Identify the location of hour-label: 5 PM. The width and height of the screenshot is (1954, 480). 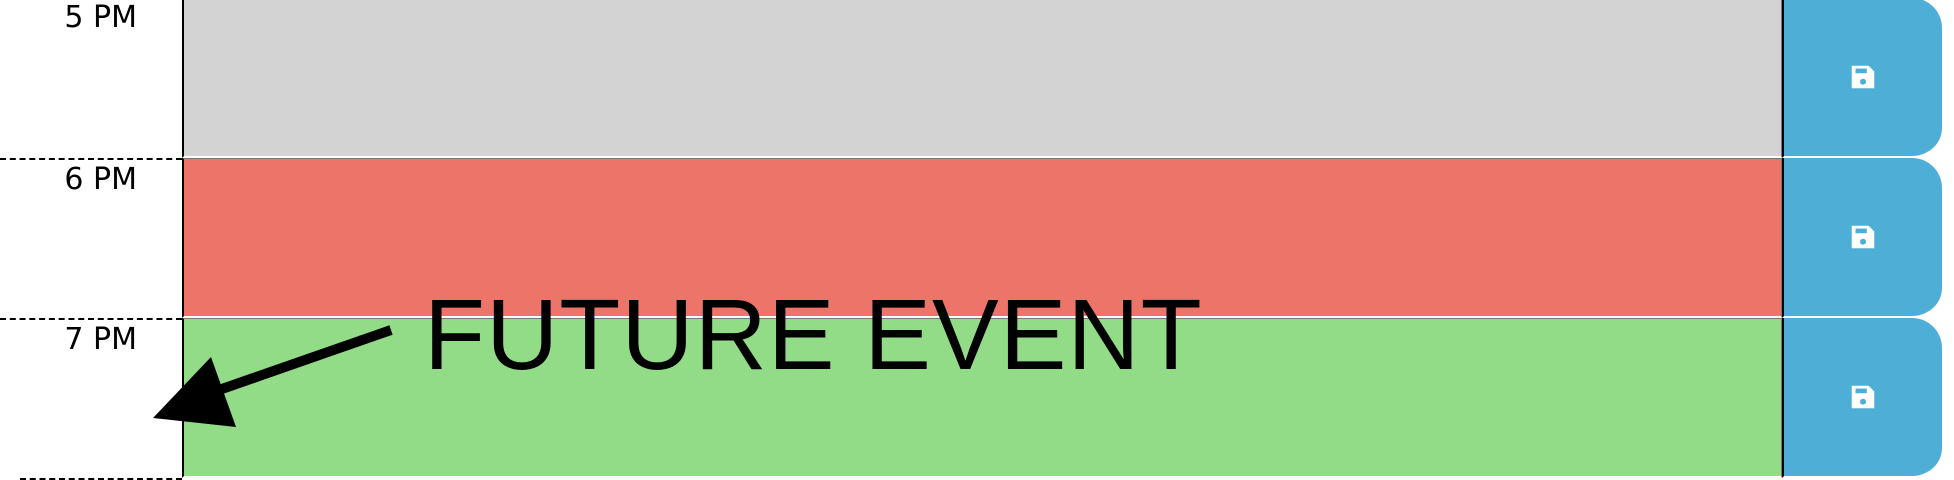
(100, 17).